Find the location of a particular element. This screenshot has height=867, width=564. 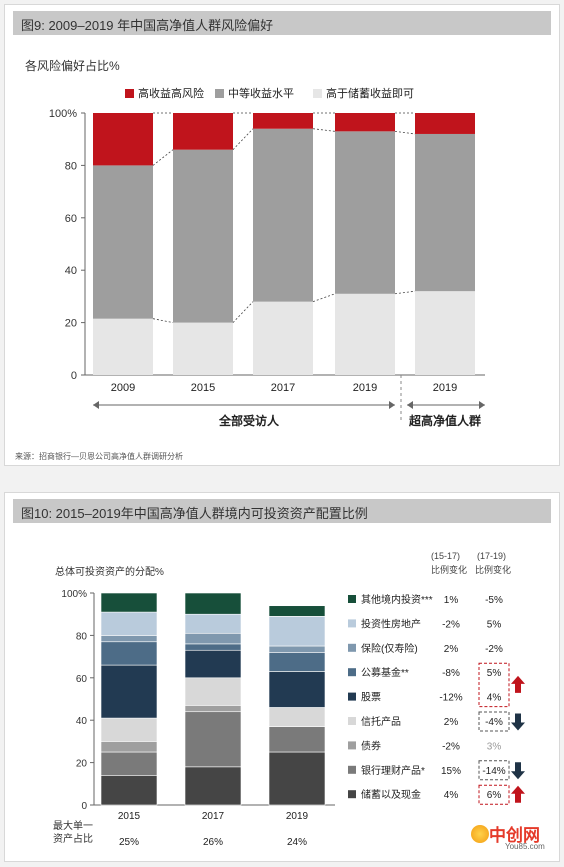

change-header-17-19-years: (17-19) is located at coordinates (492, 556).